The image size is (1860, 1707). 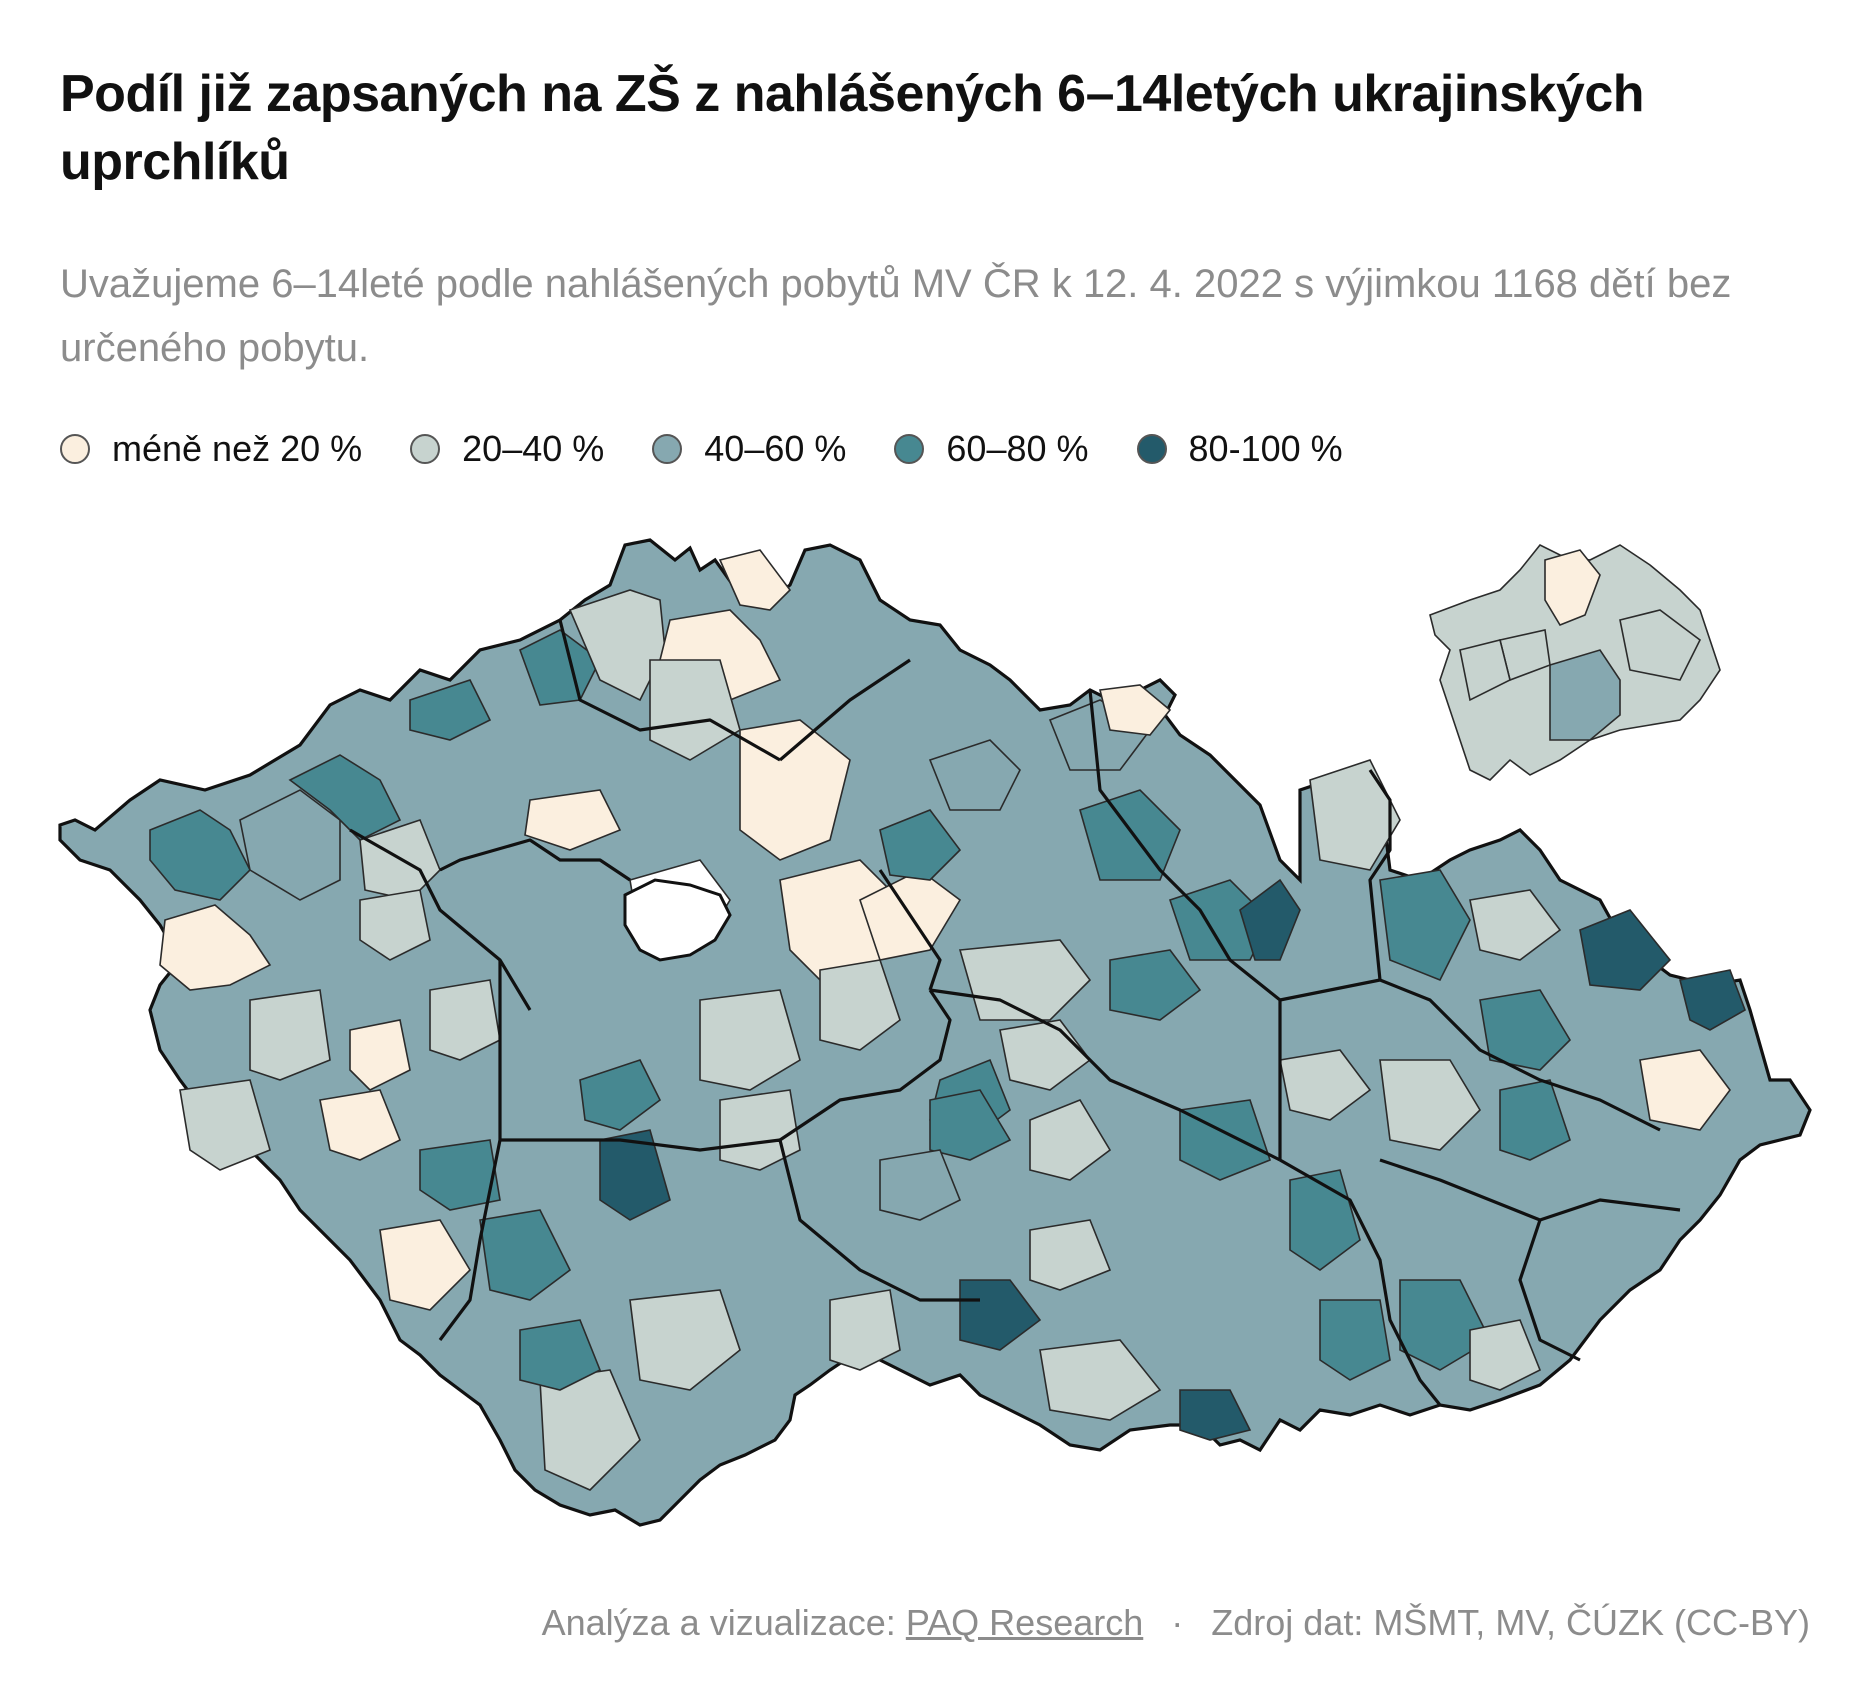 I want to click on legend-label-2: 40–60 %, so click(x=775, y=448).